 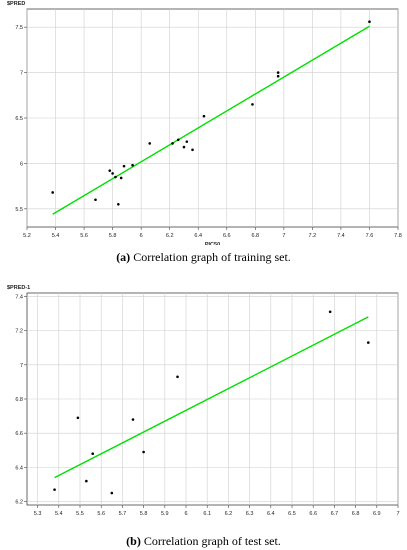 I want to click on x-tick-label: 7.6, so click(x=370, y=236).